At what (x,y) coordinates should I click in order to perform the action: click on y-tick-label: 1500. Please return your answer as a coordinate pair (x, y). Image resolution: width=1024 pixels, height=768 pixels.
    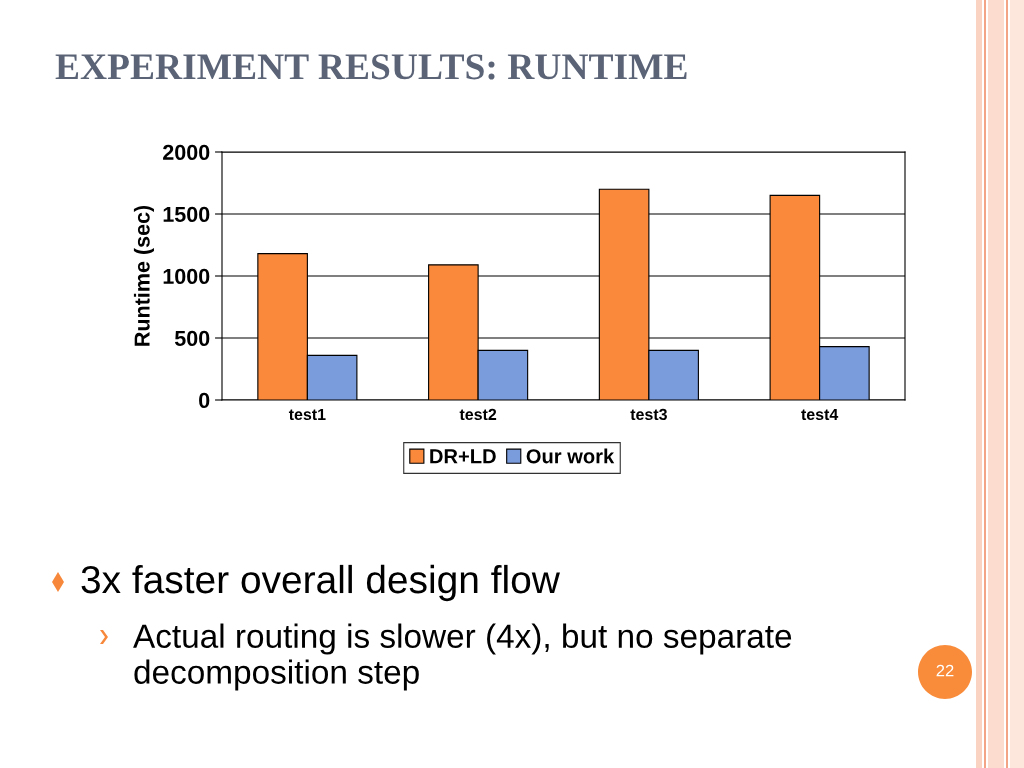
    Looking at the image, I should click on (186, 214).